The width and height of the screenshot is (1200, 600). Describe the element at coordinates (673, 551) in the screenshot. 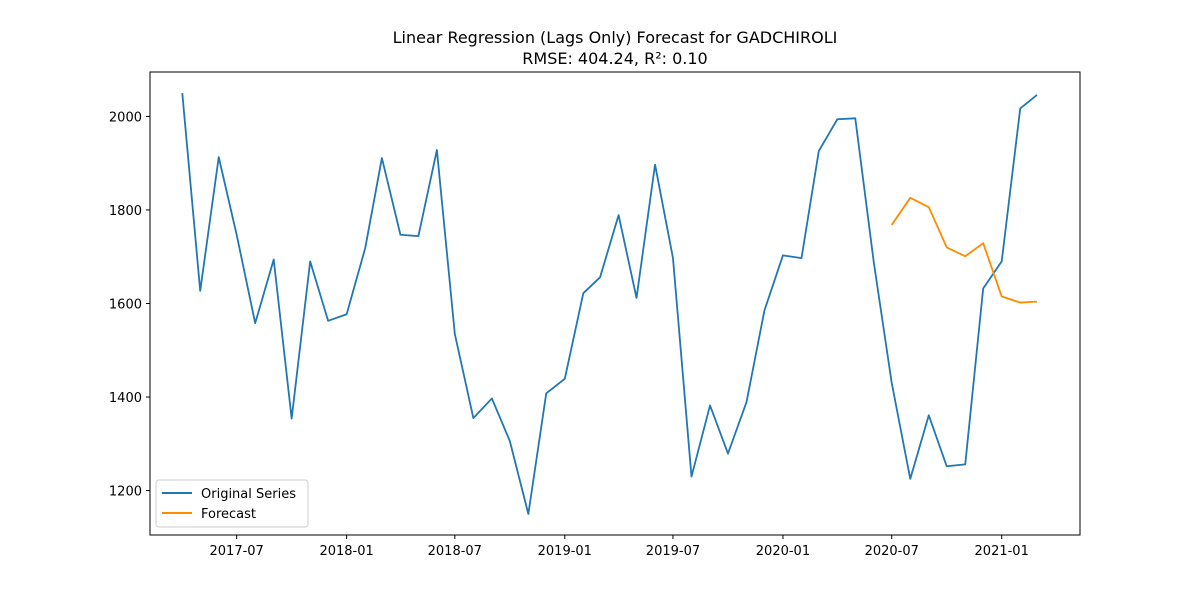

I see `x-tick-label: 2019-07` at that location.